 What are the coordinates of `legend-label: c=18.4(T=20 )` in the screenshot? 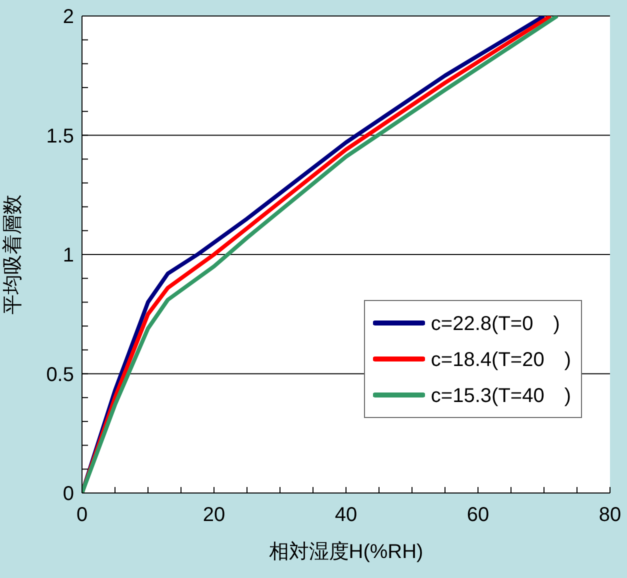 It's located at (500, 360).